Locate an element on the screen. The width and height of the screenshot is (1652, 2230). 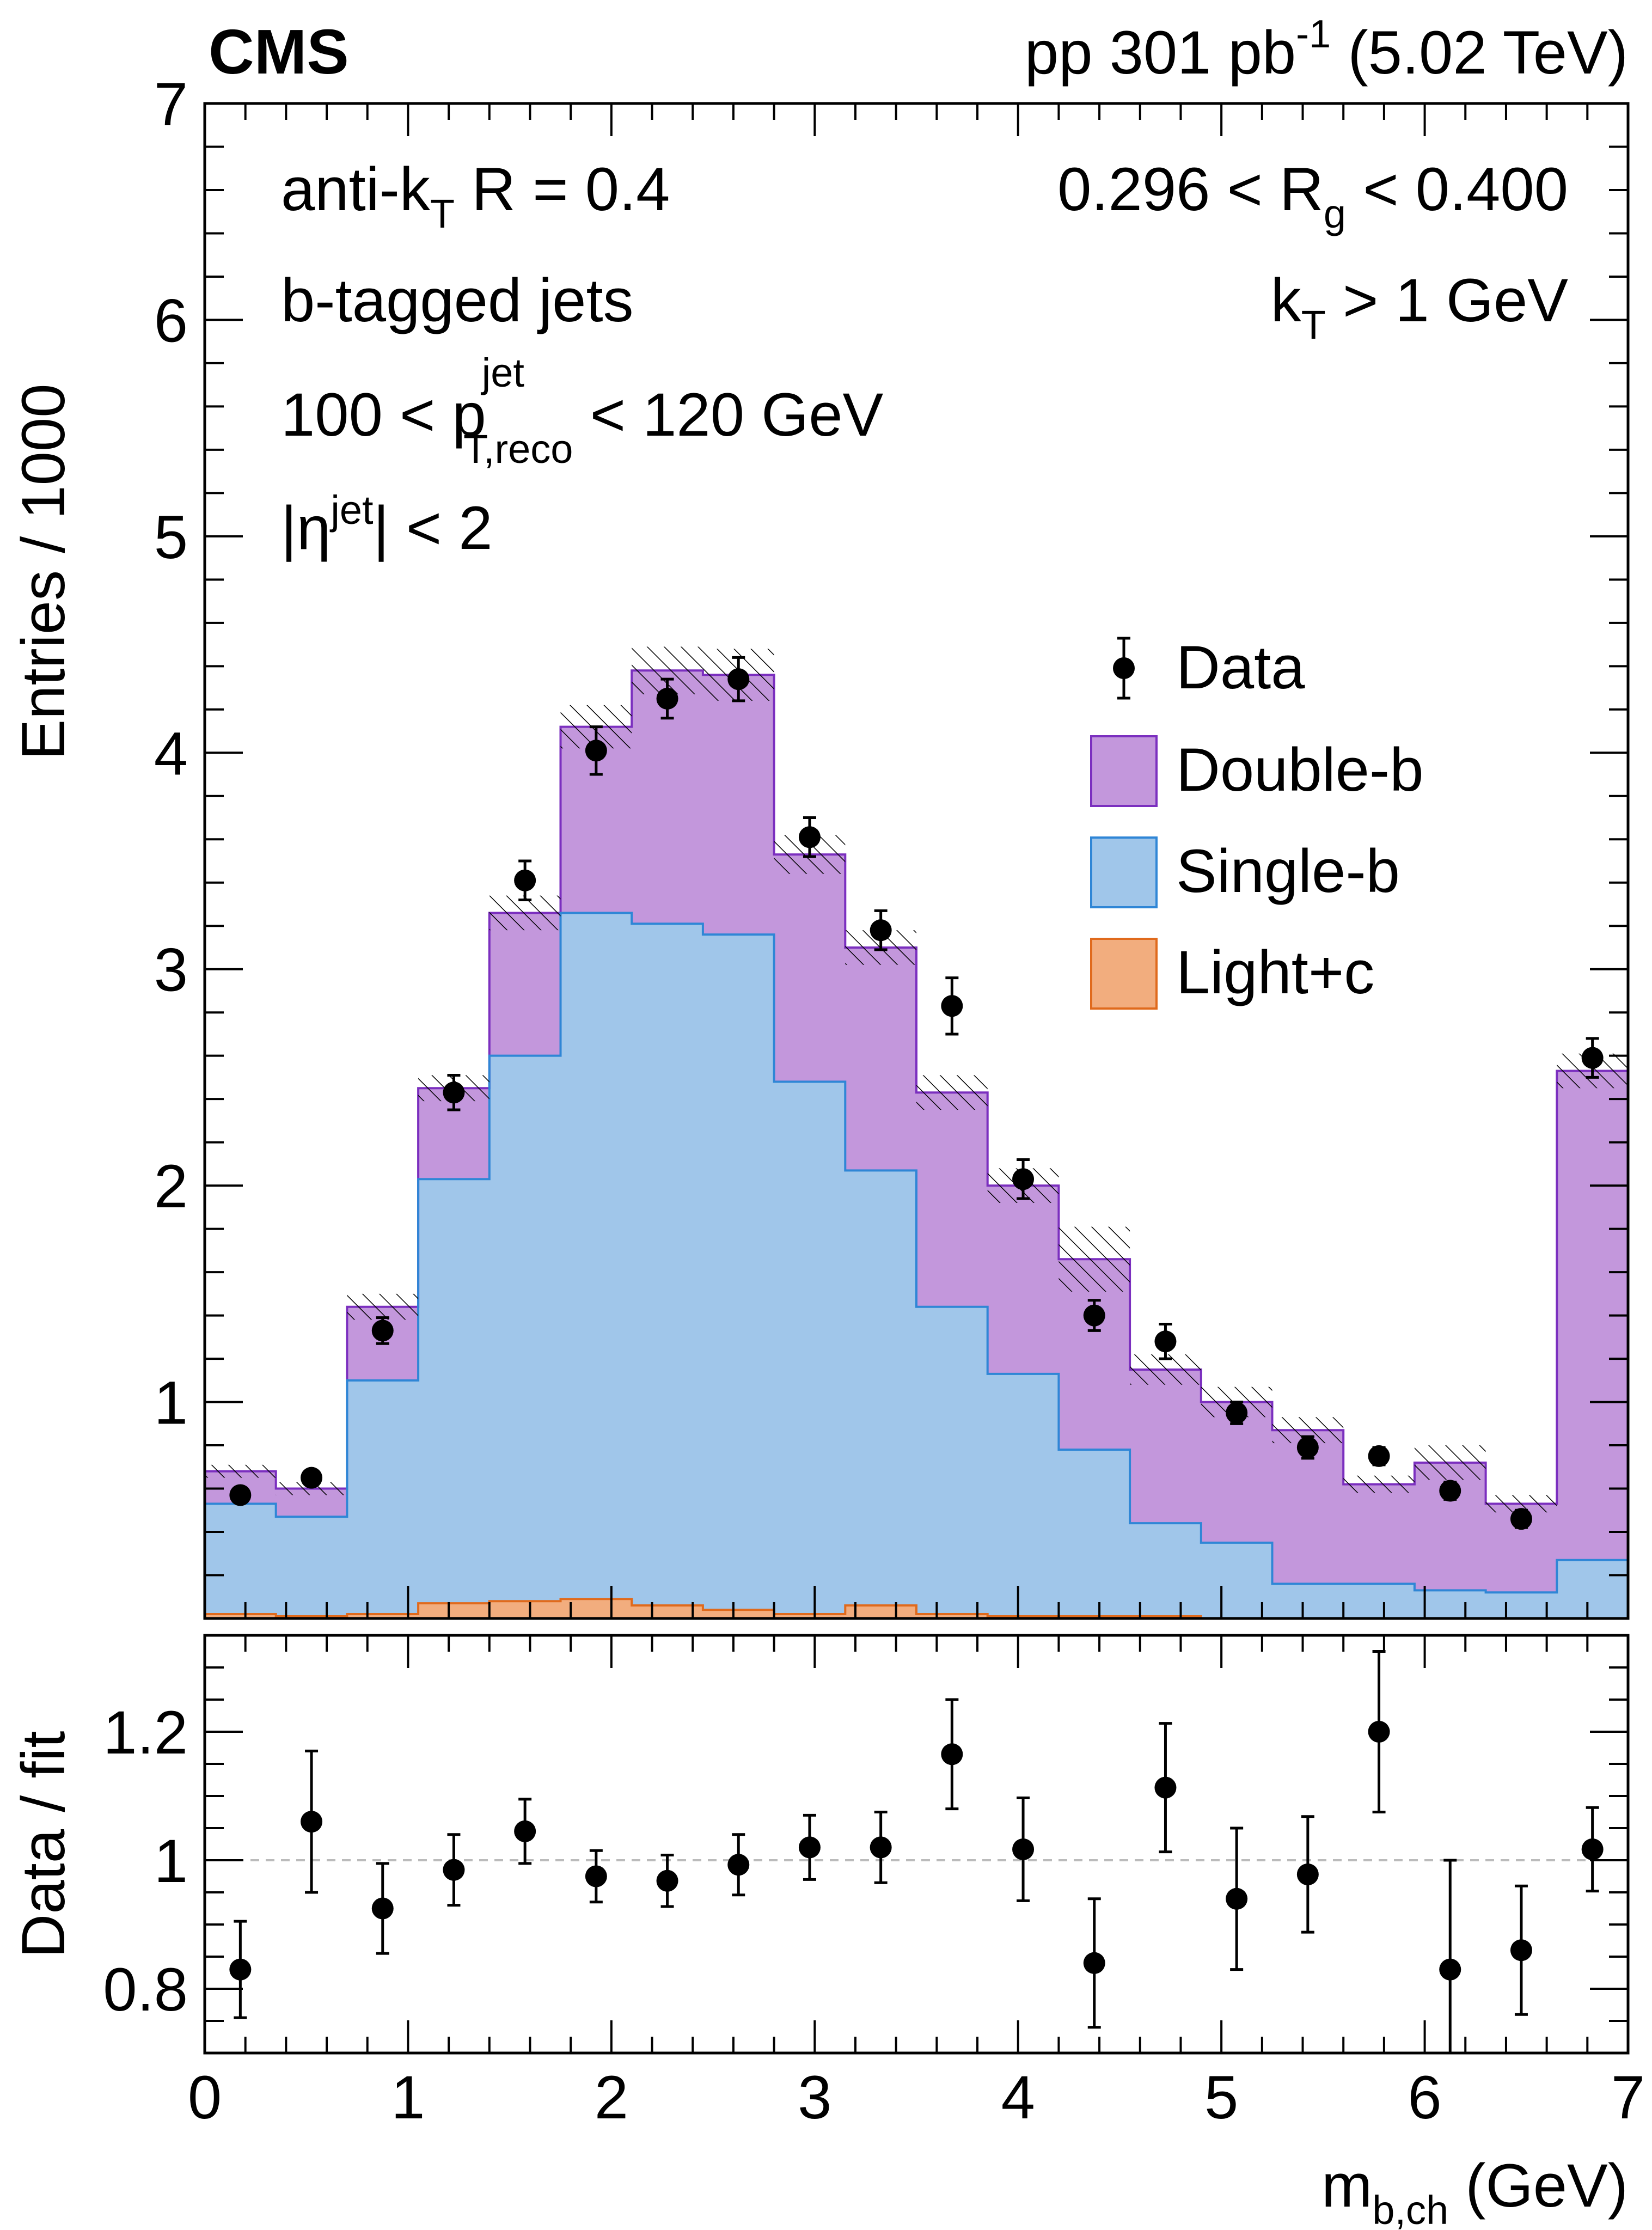
lumi-exponent: -1 is located at coordinates (1313, 34).